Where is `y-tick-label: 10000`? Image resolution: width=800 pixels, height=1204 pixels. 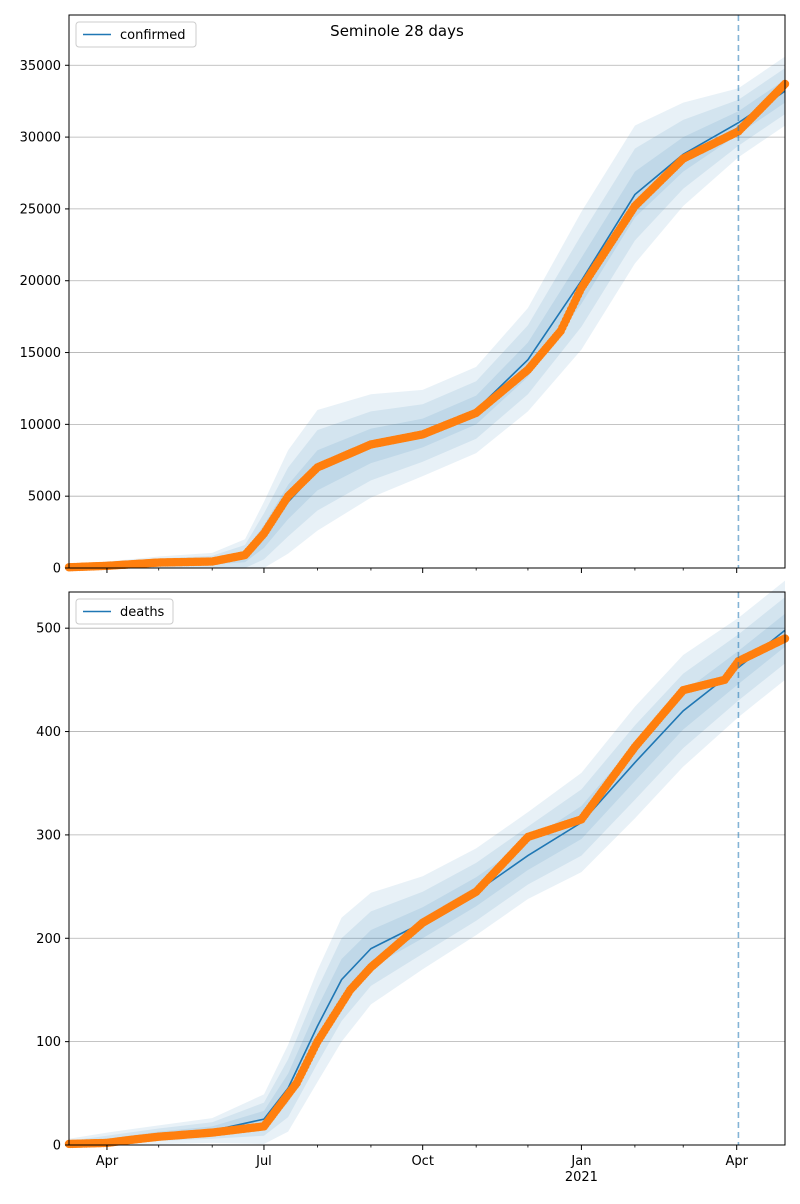
y-tick-label: 10000 is located at coordinates (40, 425).